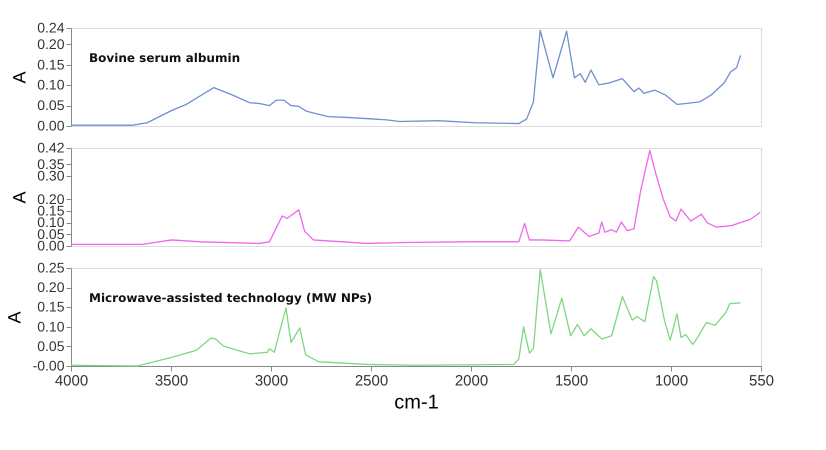 Image resolution: width=826 pixels, height=450 pixels. What do you see at coordinates (761, 381) in the screenshot?
I see `x-tick-label: 550` at bounding box center [761, 381].